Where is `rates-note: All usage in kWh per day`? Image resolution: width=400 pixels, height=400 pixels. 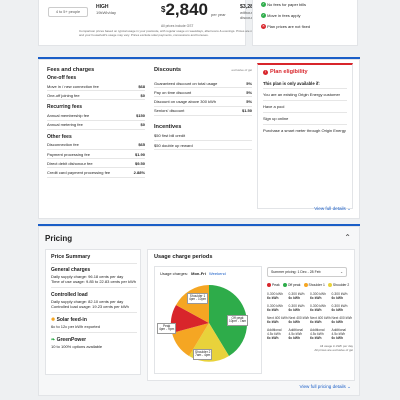
rates-note: All usage in kWh per day is located at coordinates (336, 346).